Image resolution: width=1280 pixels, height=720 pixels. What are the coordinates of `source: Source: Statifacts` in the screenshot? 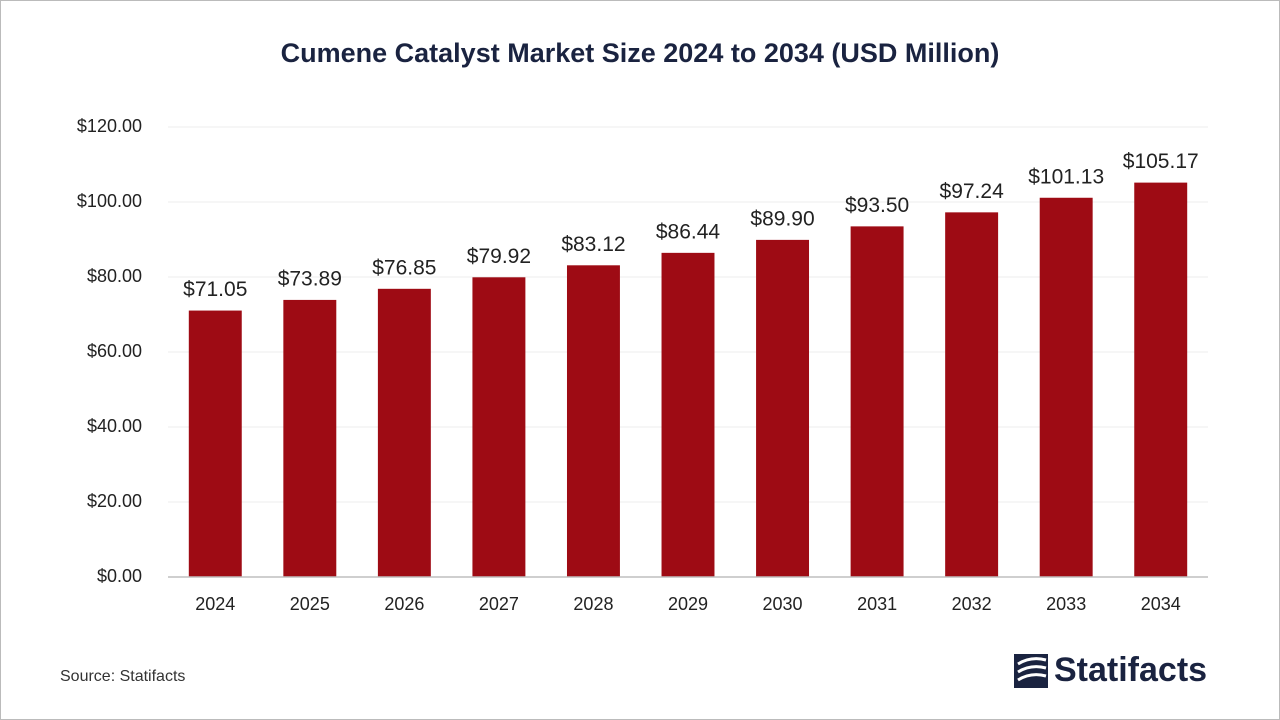 It's located at (122, 676).